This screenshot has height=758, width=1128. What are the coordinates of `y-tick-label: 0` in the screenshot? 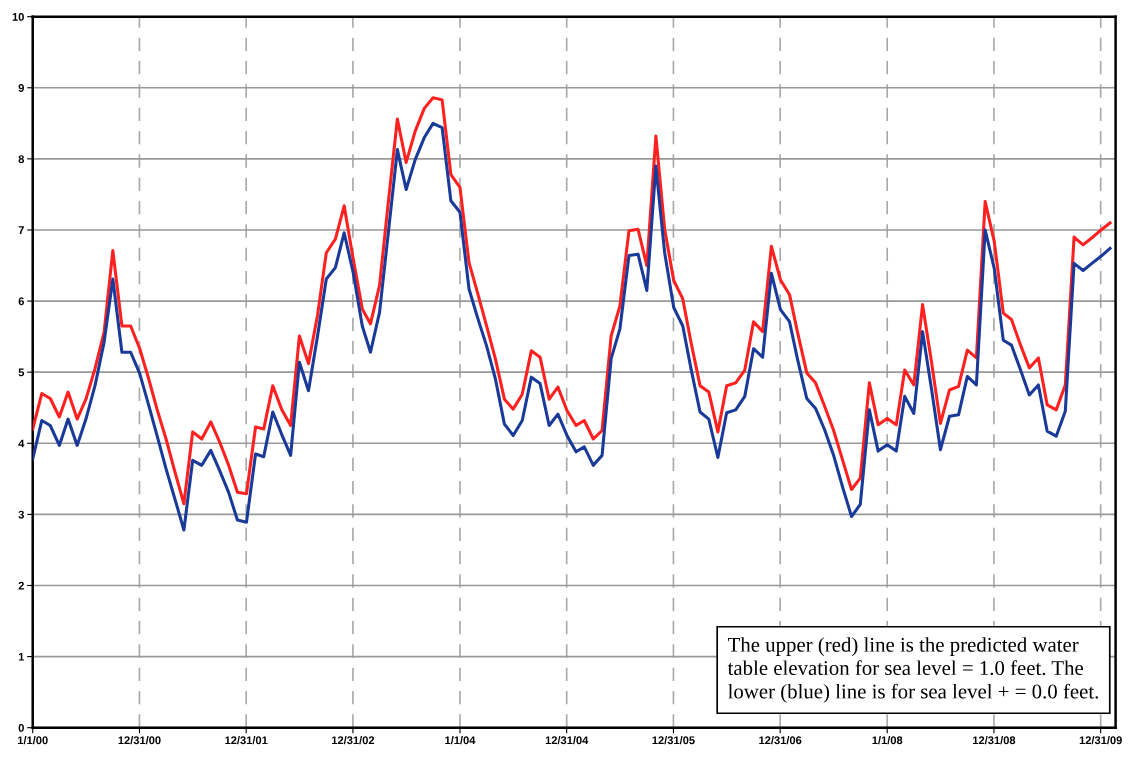 It's located at (21, 727).